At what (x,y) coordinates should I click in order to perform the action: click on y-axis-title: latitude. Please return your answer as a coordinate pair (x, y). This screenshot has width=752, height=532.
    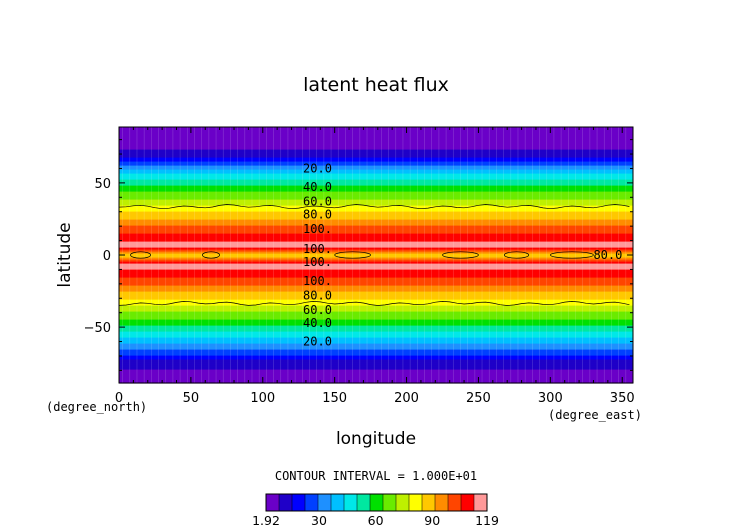
    Looking at the image, I should click on (65, 254).